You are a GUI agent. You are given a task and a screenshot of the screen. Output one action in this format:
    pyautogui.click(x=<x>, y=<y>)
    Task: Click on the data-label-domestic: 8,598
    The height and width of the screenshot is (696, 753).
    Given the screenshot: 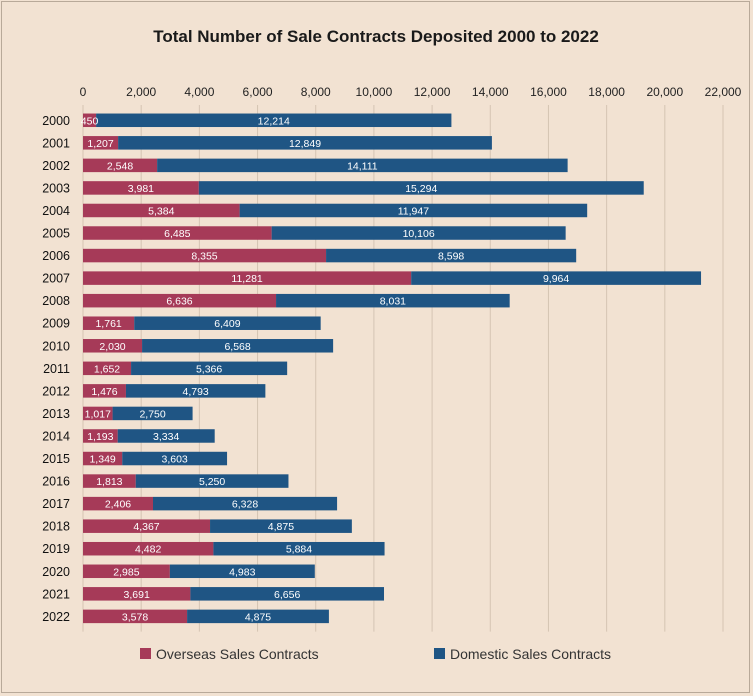 What is the action you would take?
    pyautogui.click(x=451, y=257)
    